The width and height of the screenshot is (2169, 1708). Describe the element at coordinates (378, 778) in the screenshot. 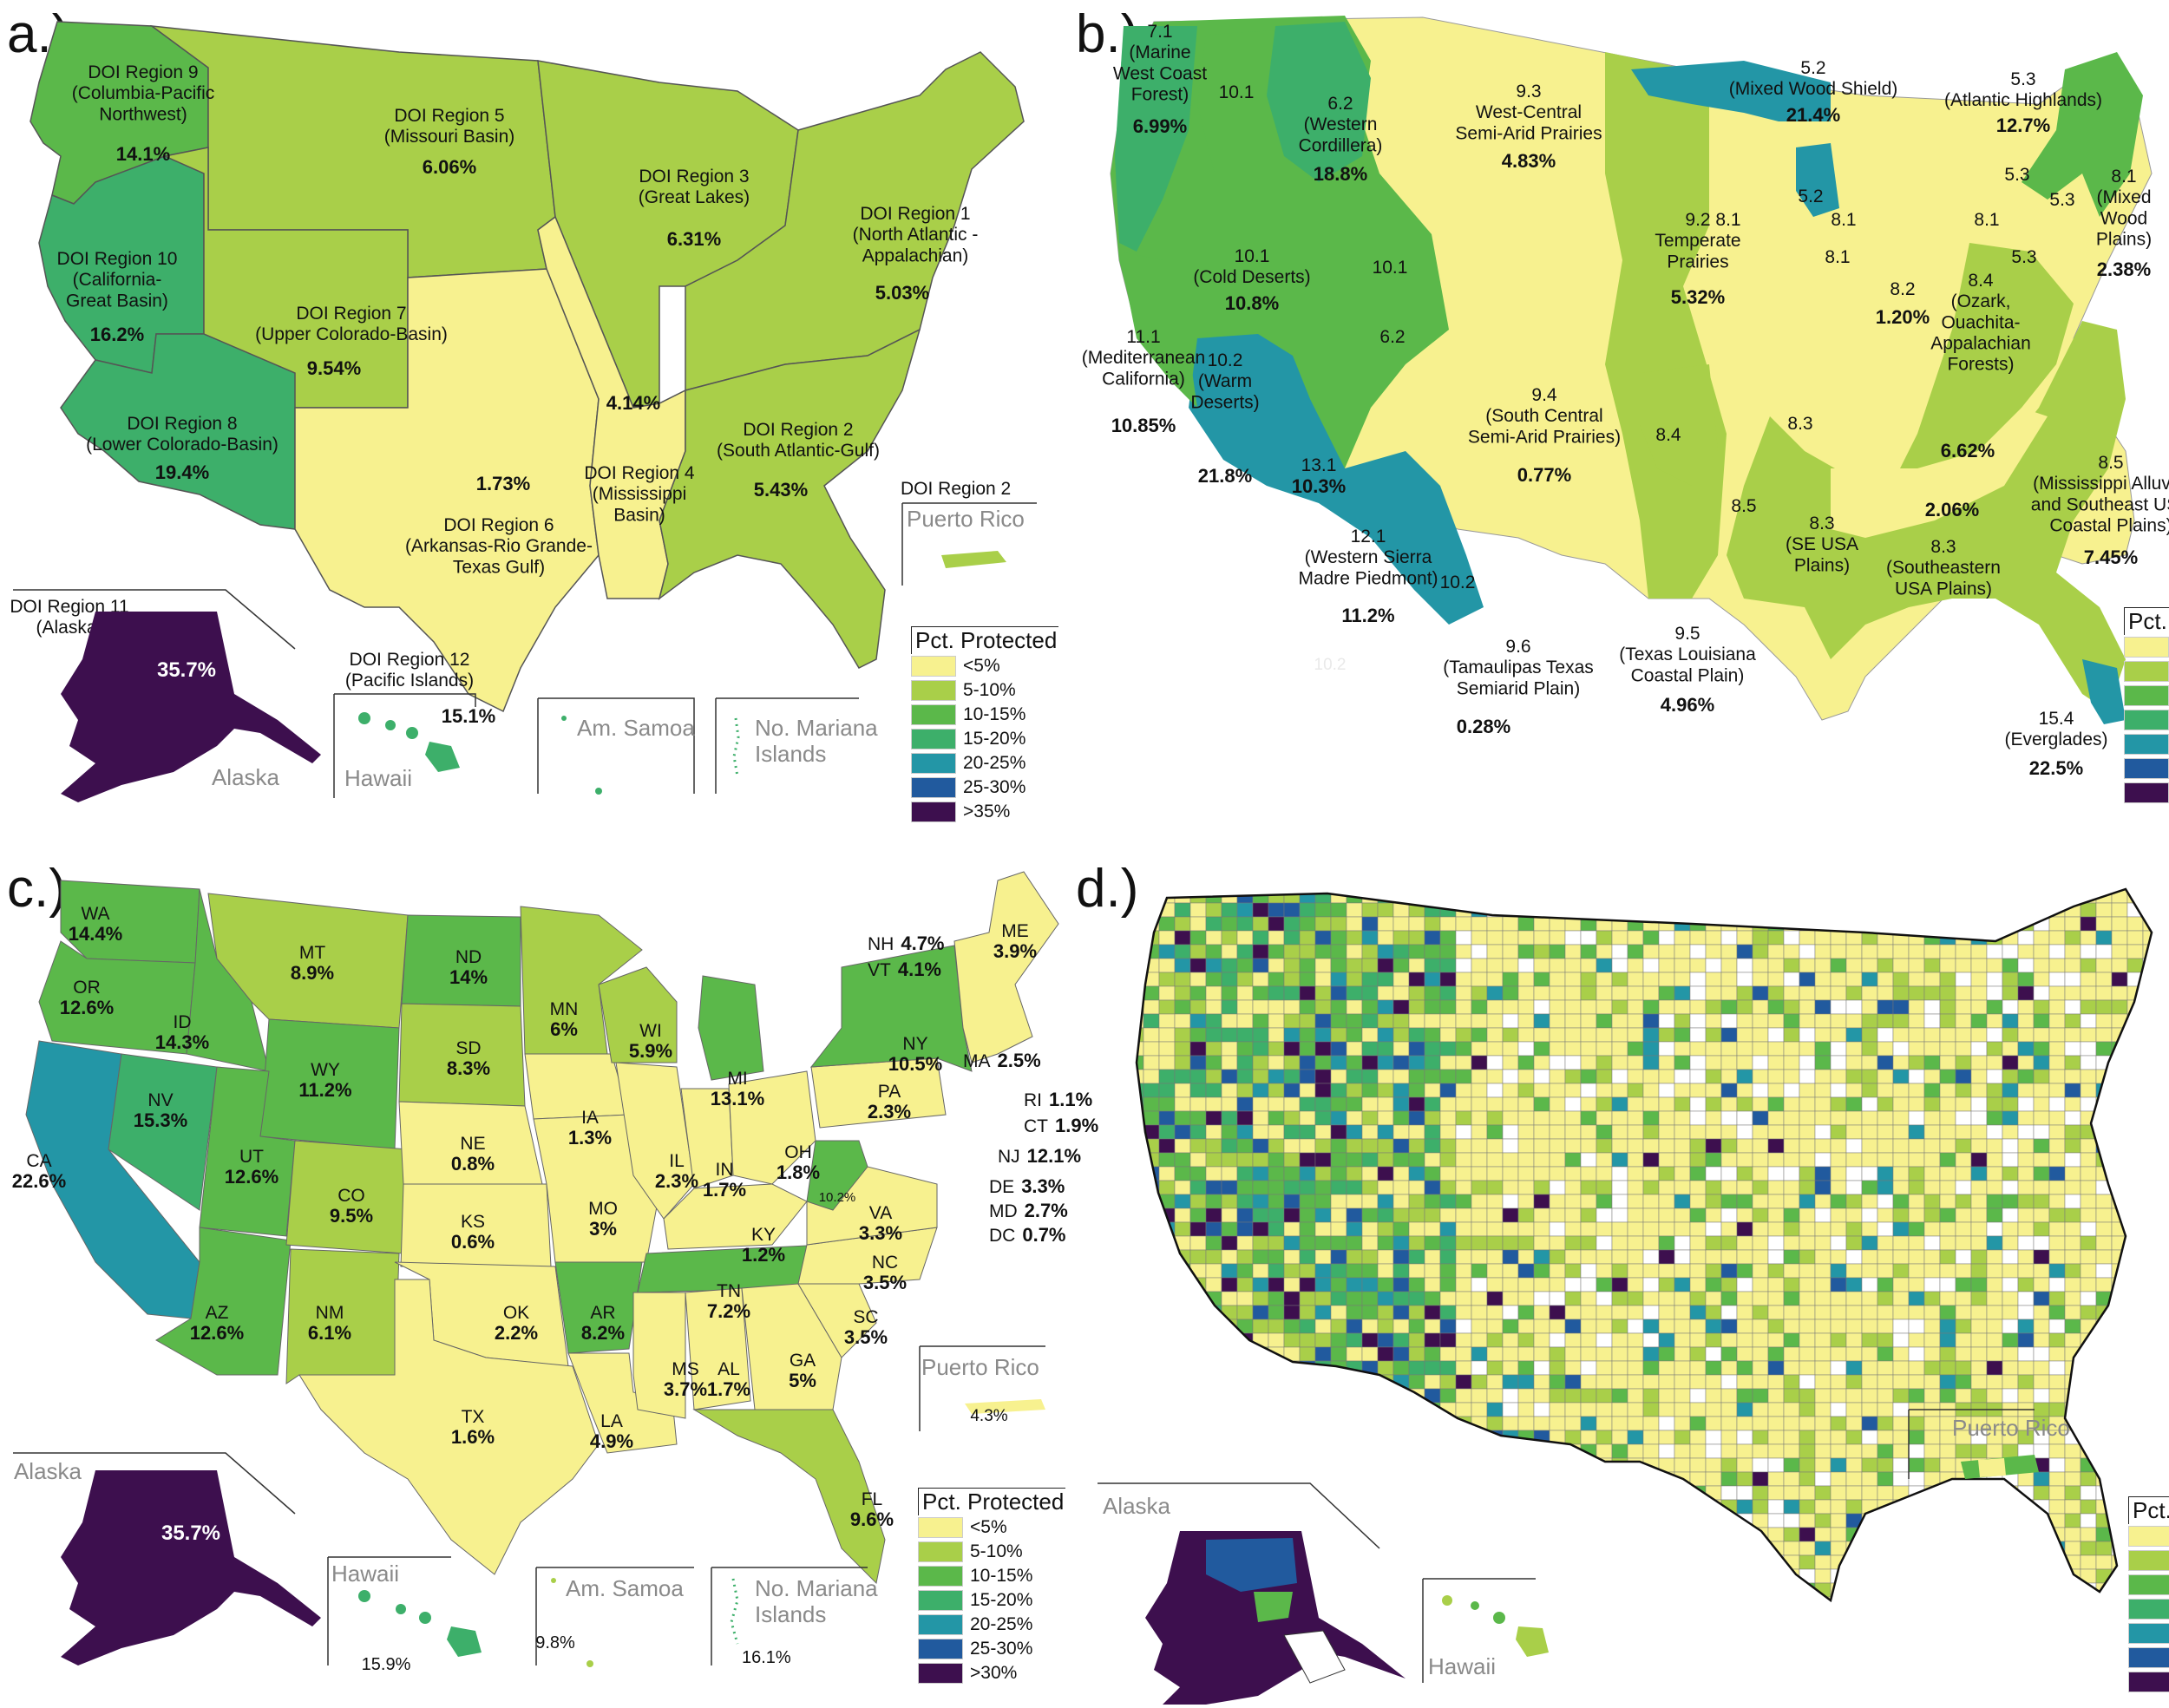

I see `hawaii-inset-label: Hawaii` at that location.